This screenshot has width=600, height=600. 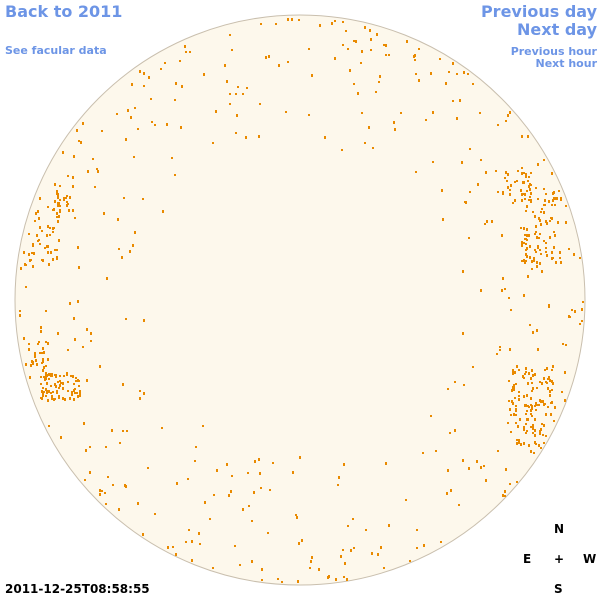 I want to click on previous-hour-link: Previous hour, so click(x=553, y=51).